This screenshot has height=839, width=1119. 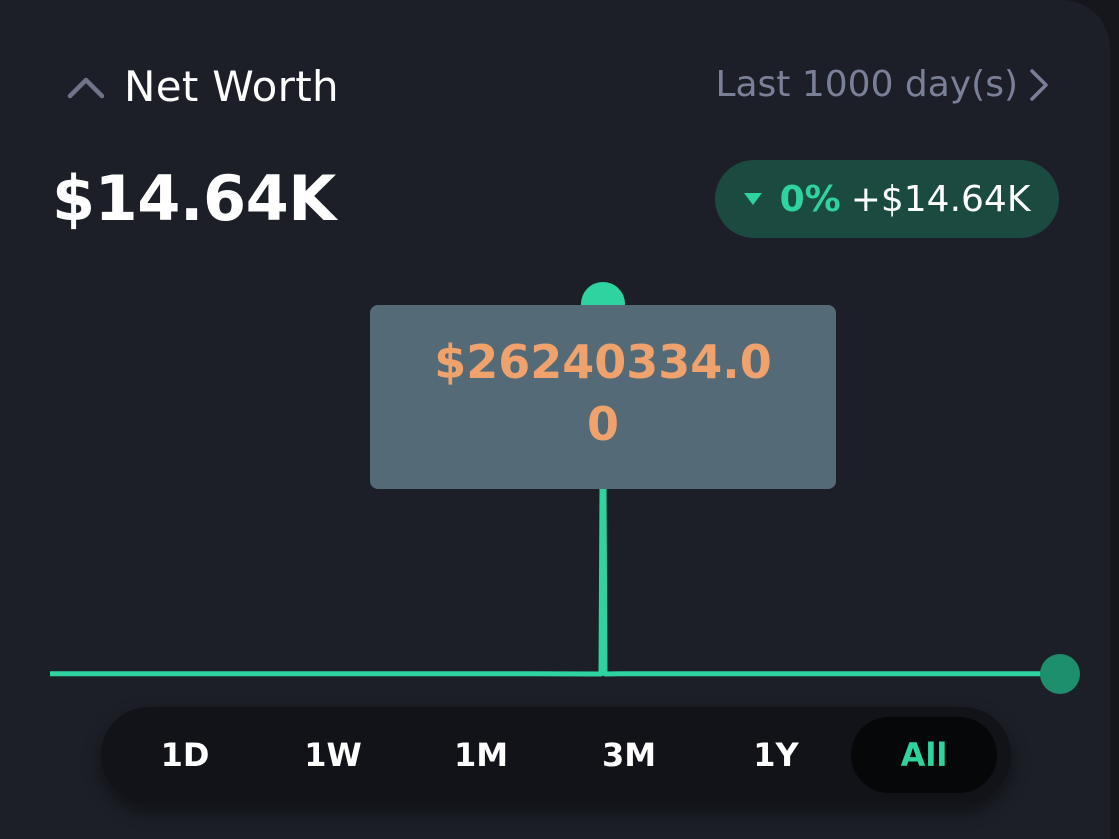 I want to click on last-point-marker, so click(x=1060, y=674).